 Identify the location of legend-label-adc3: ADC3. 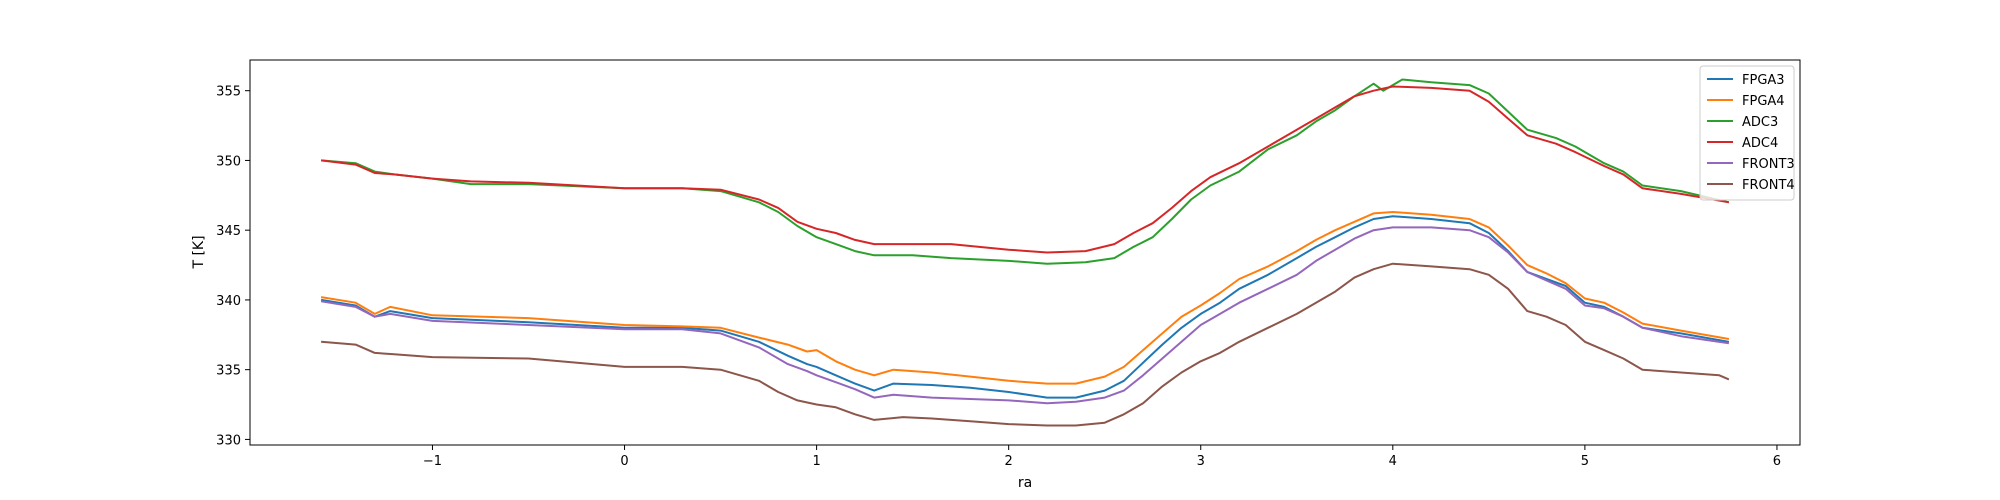
(1760, 122).